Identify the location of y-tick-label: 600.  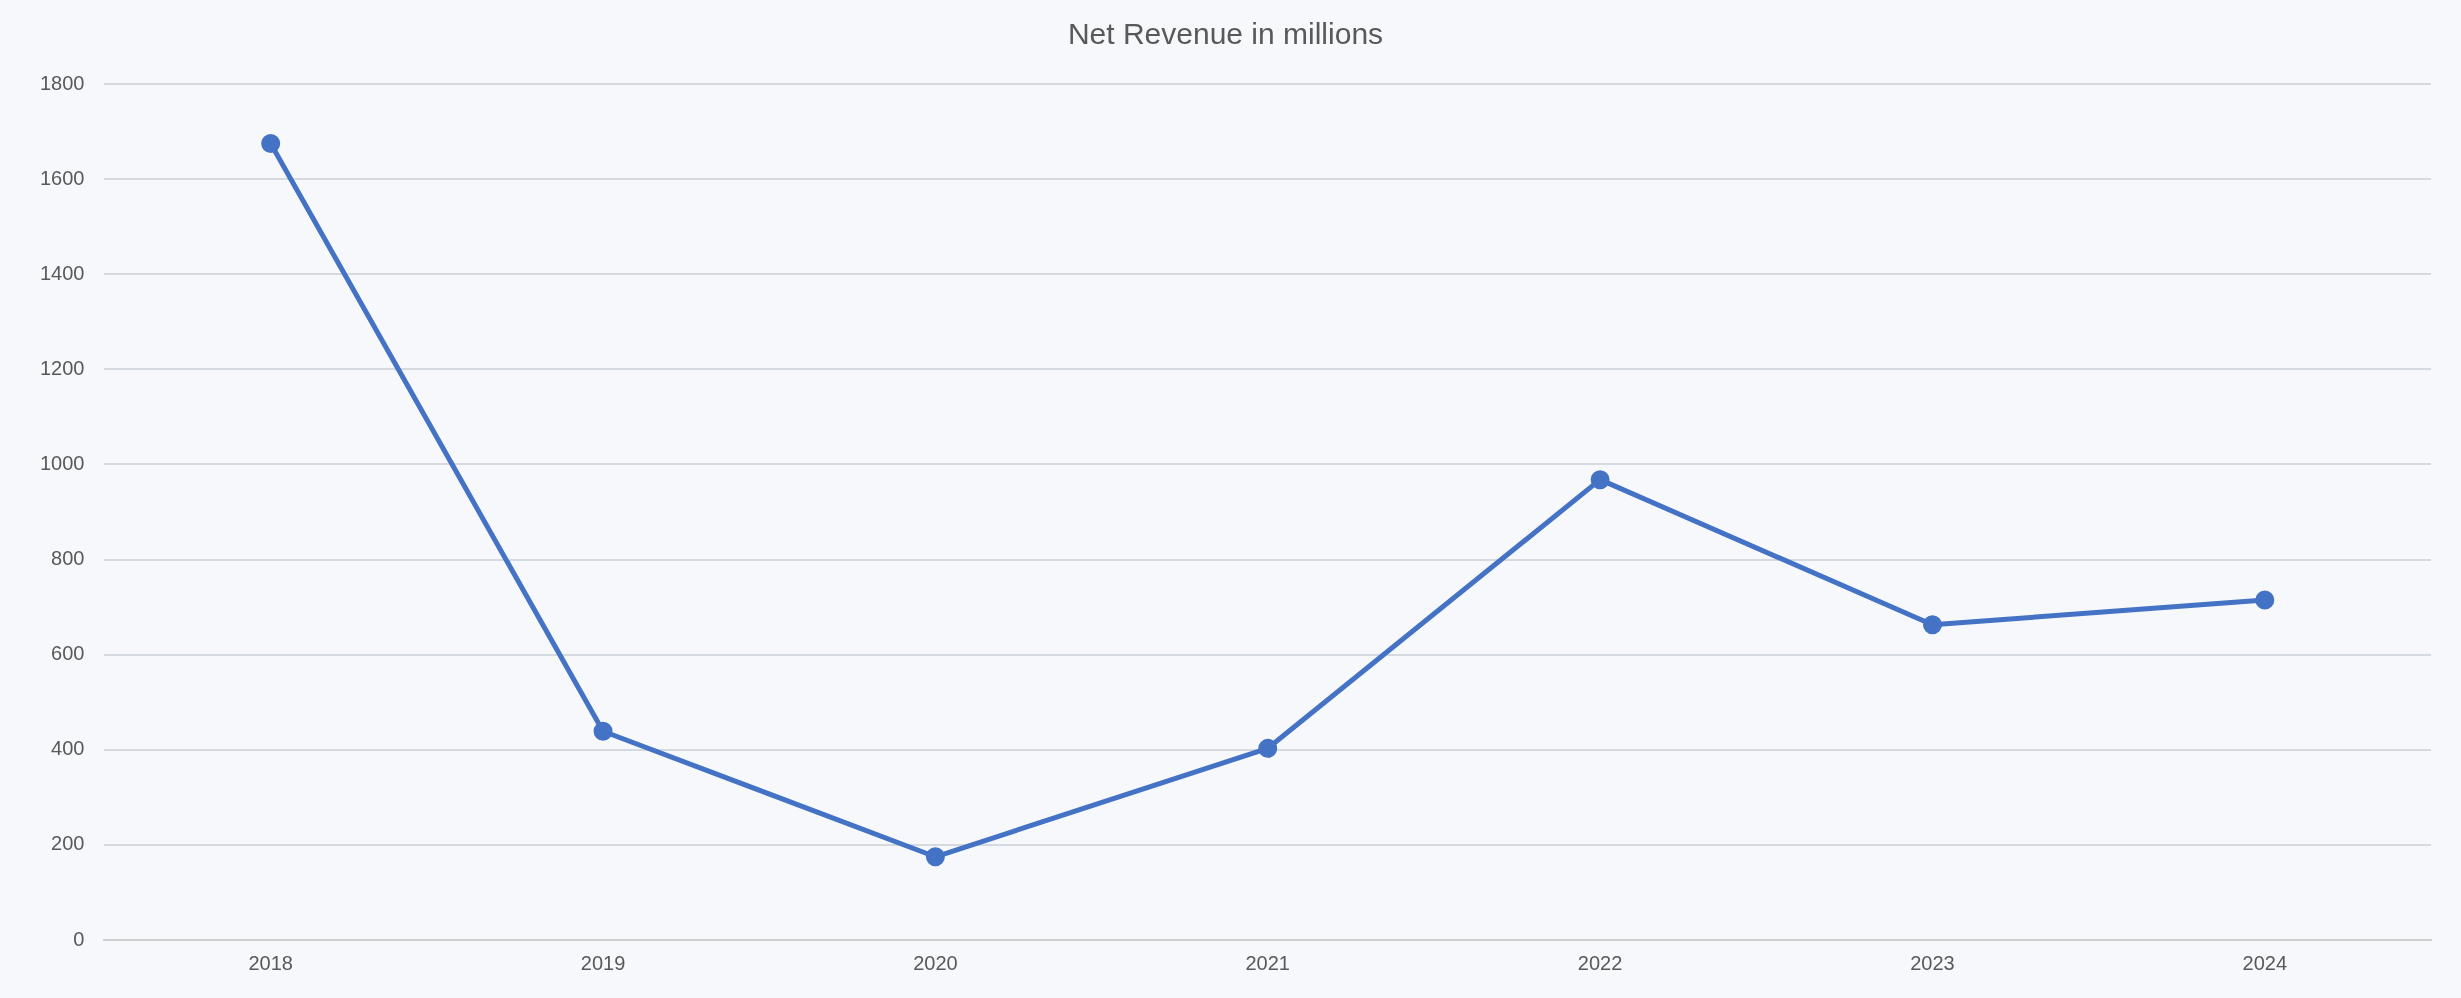
(68, 653).